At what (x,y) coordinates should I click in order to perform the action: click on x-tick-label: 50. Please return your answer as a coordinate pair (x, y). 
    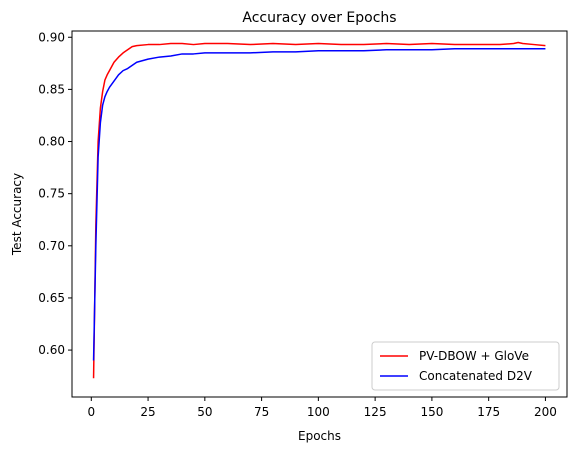
    Looking at the image, I should click on (204, 412).